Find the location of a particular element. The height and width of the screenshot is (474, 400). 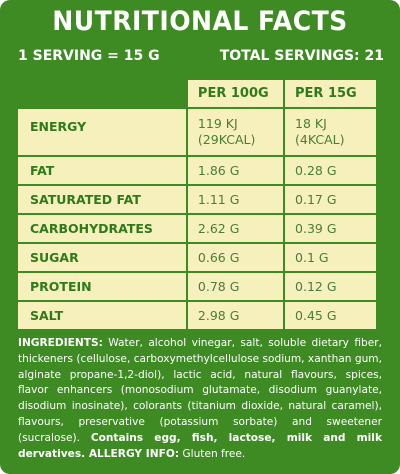

table-row: FAT 1.86 G 0.28 G is located at coordinates (197, 170).